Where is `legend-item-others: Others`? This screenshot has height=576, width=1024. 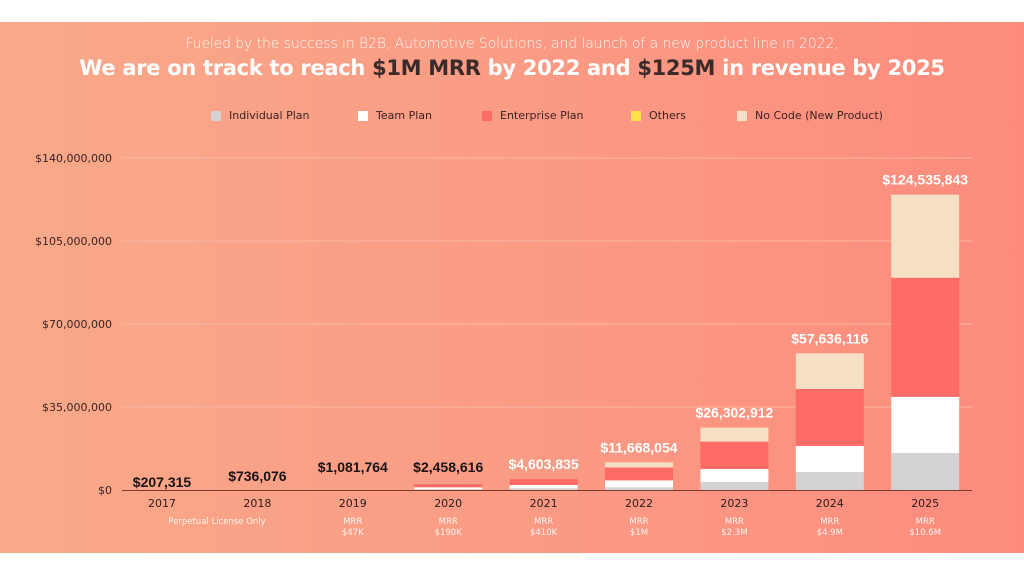
legend-item-others: Others is located at coordinates (658, 115).